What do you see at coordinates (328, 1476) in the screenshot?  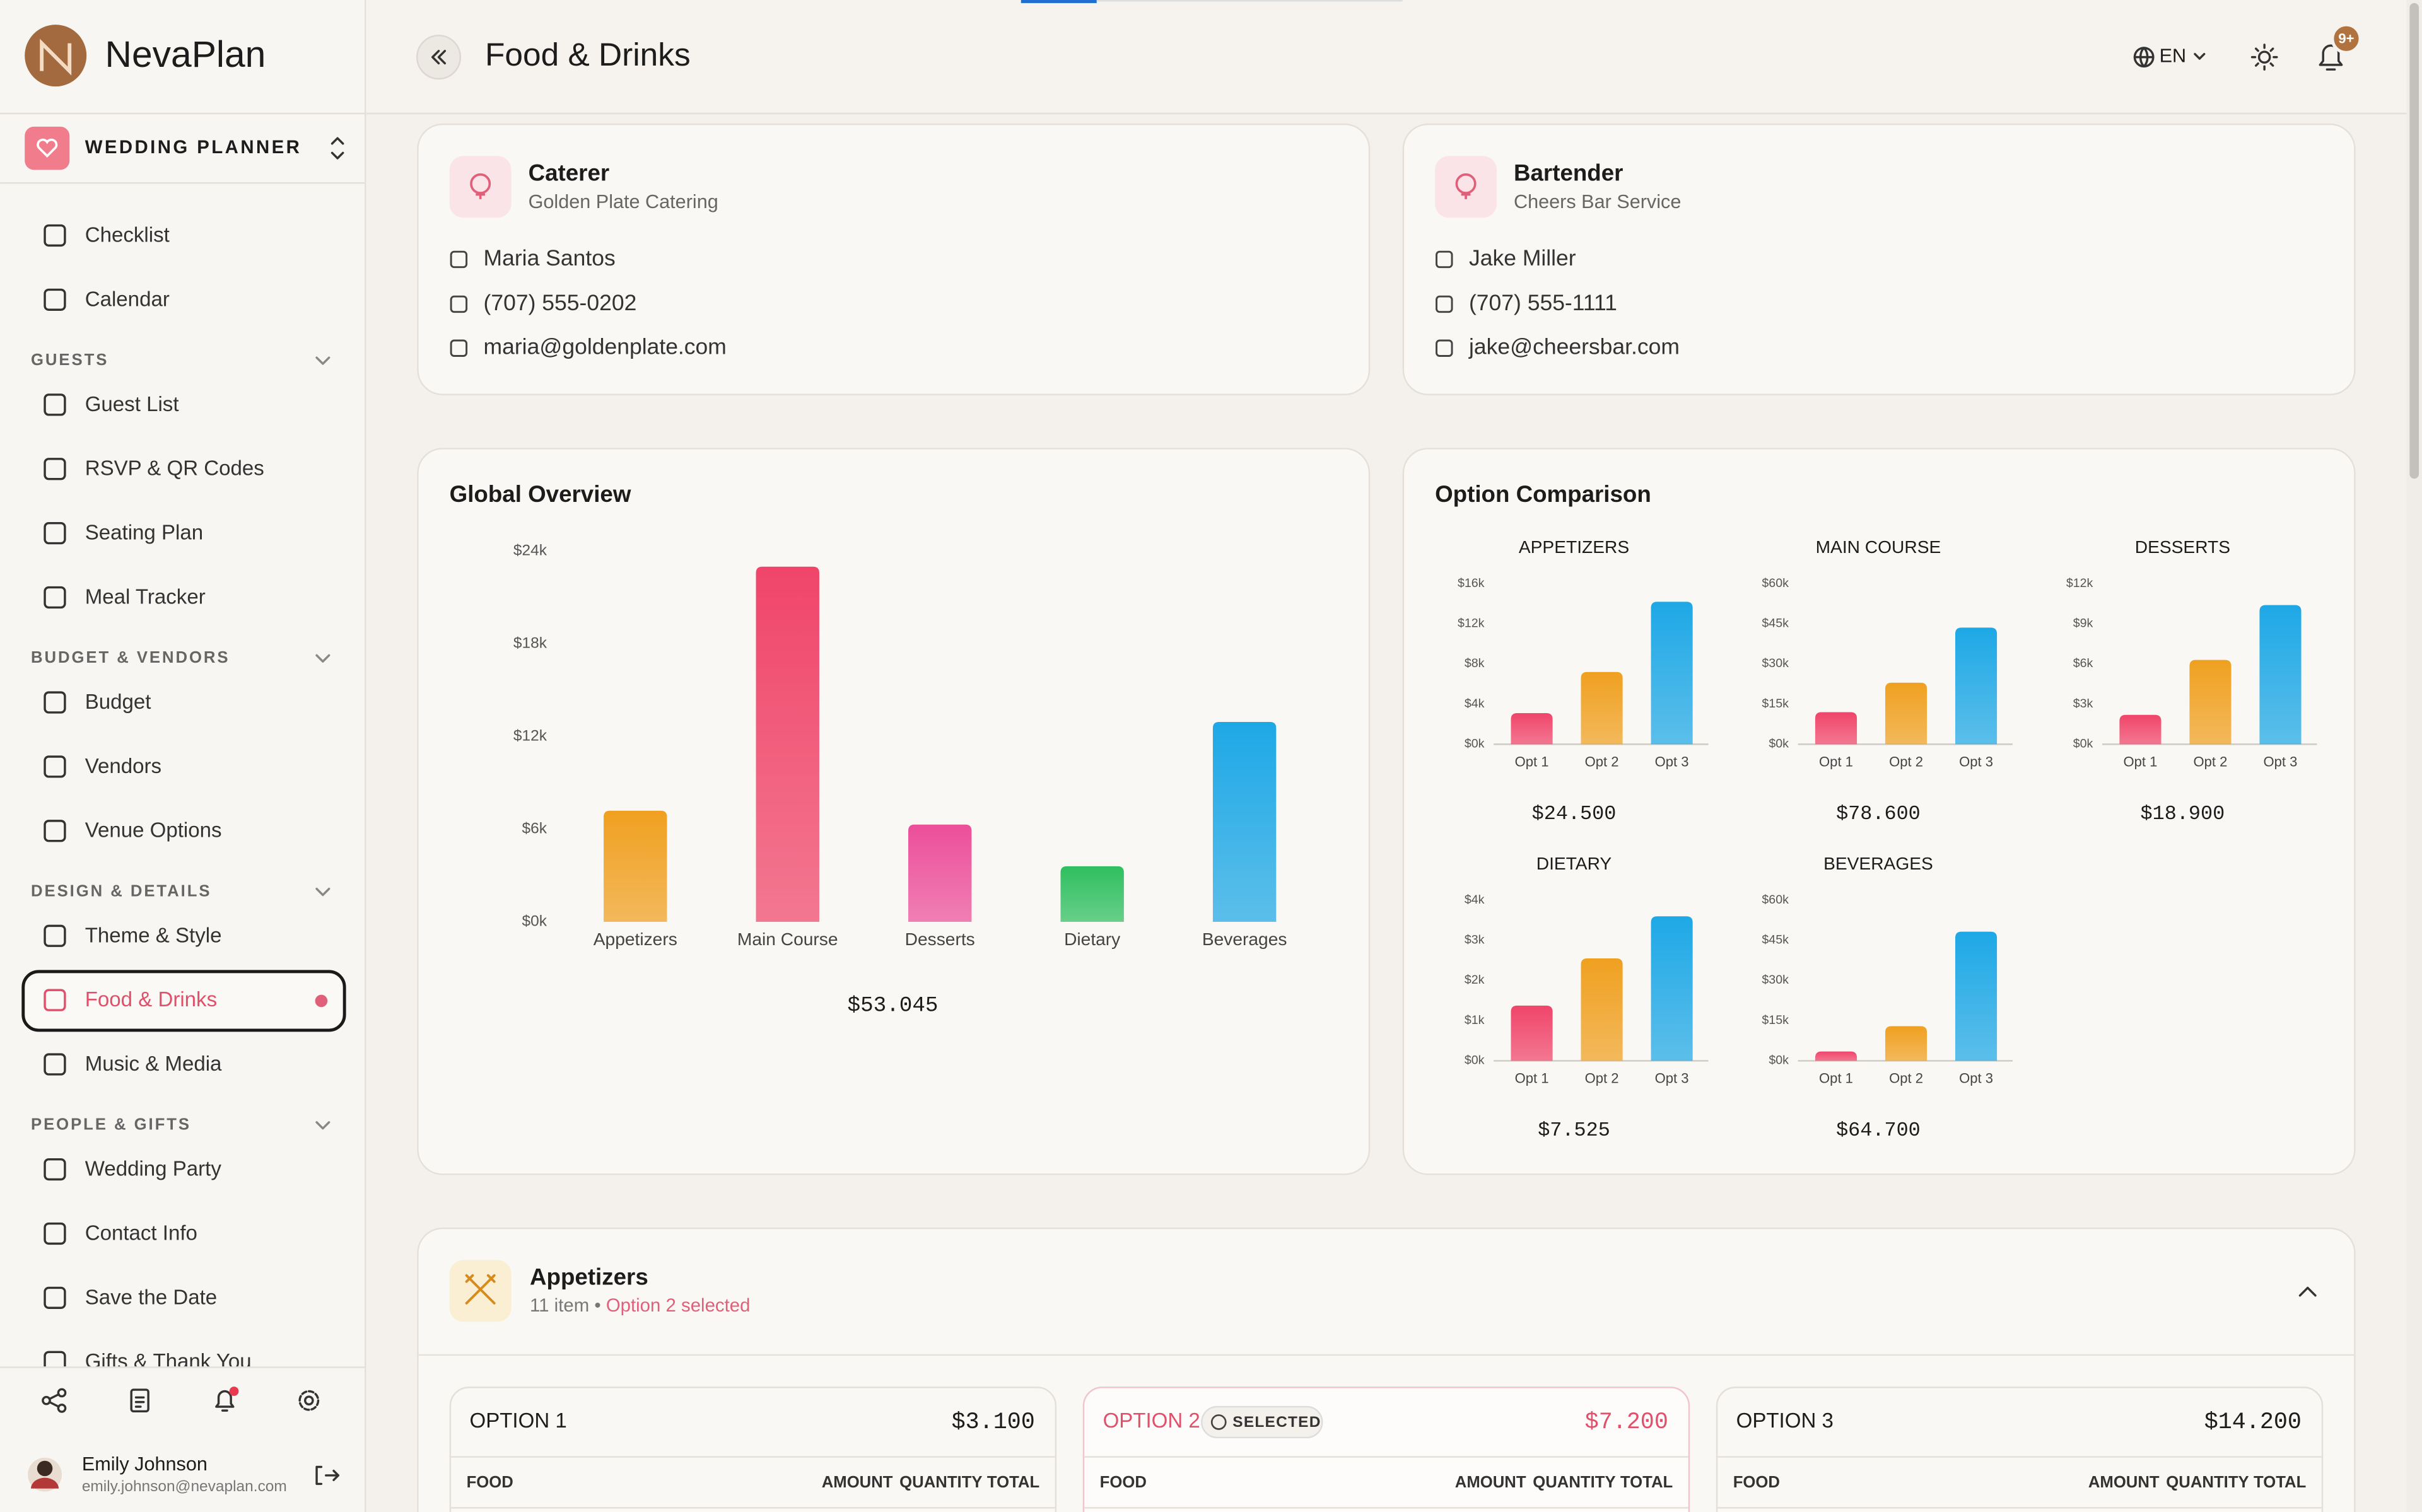 I see `logout-icon` at bounding box center [328, 1476].